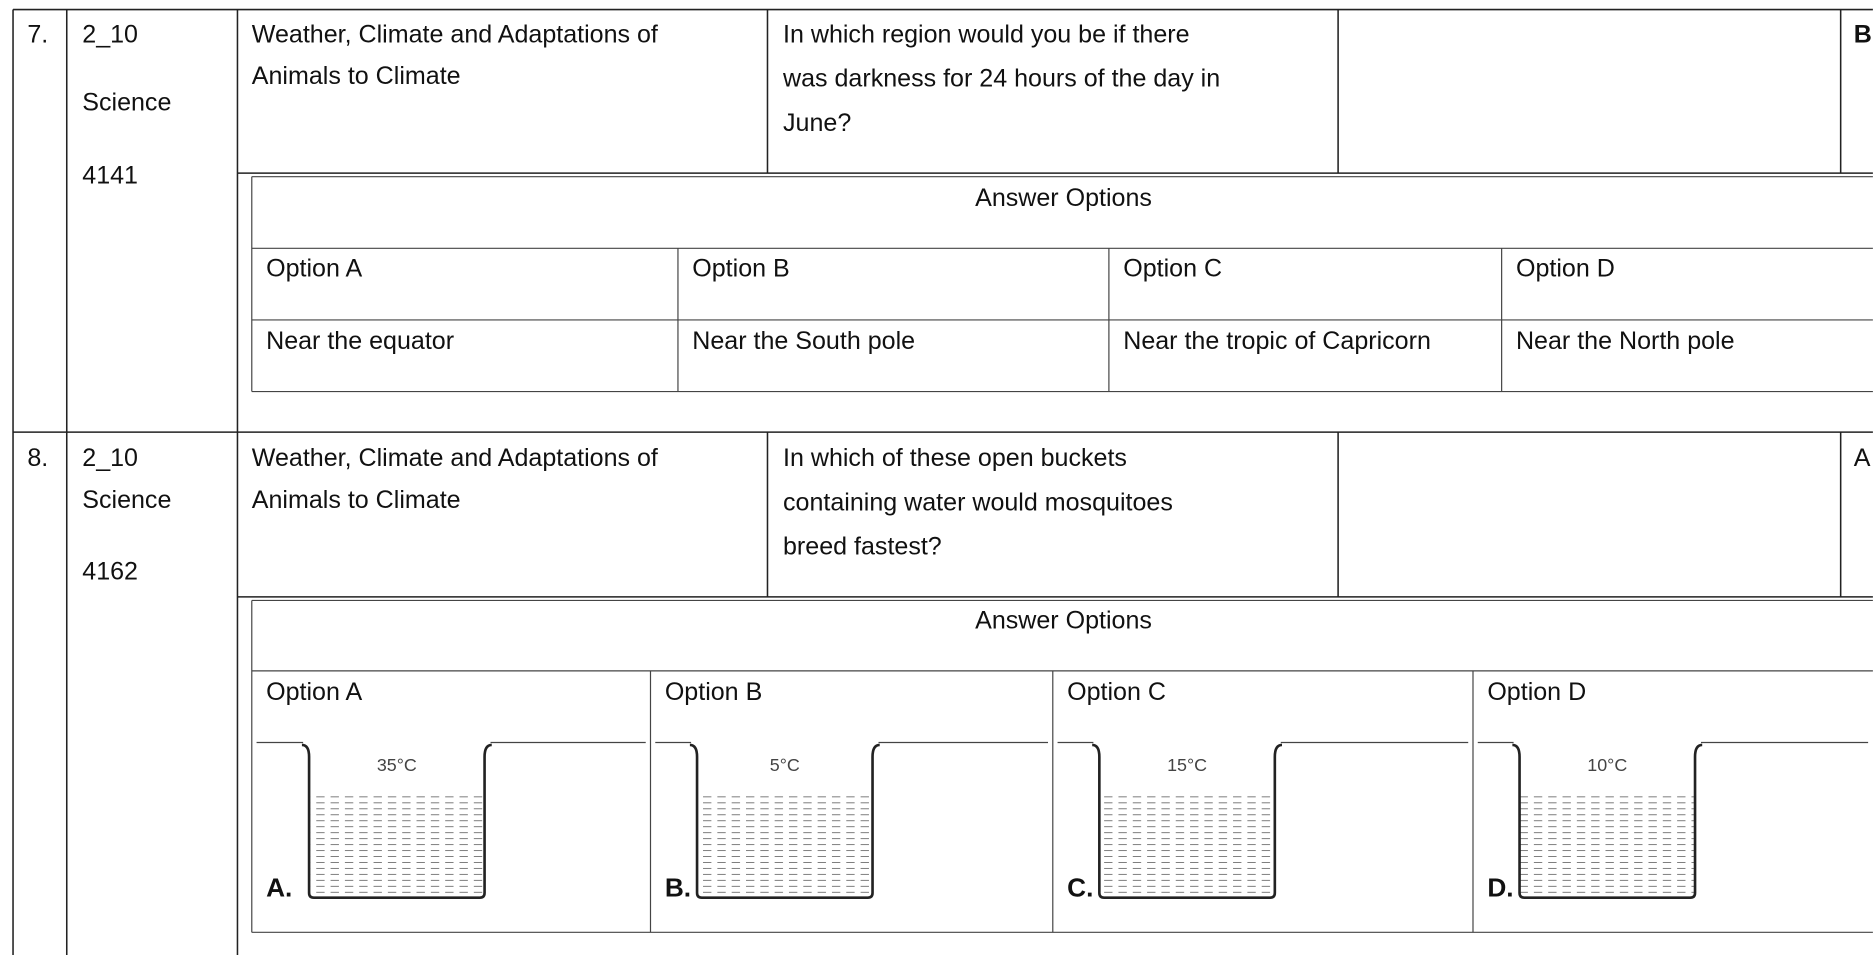  I want to click on question-line: In which region would you be if there, so click(986, 34).